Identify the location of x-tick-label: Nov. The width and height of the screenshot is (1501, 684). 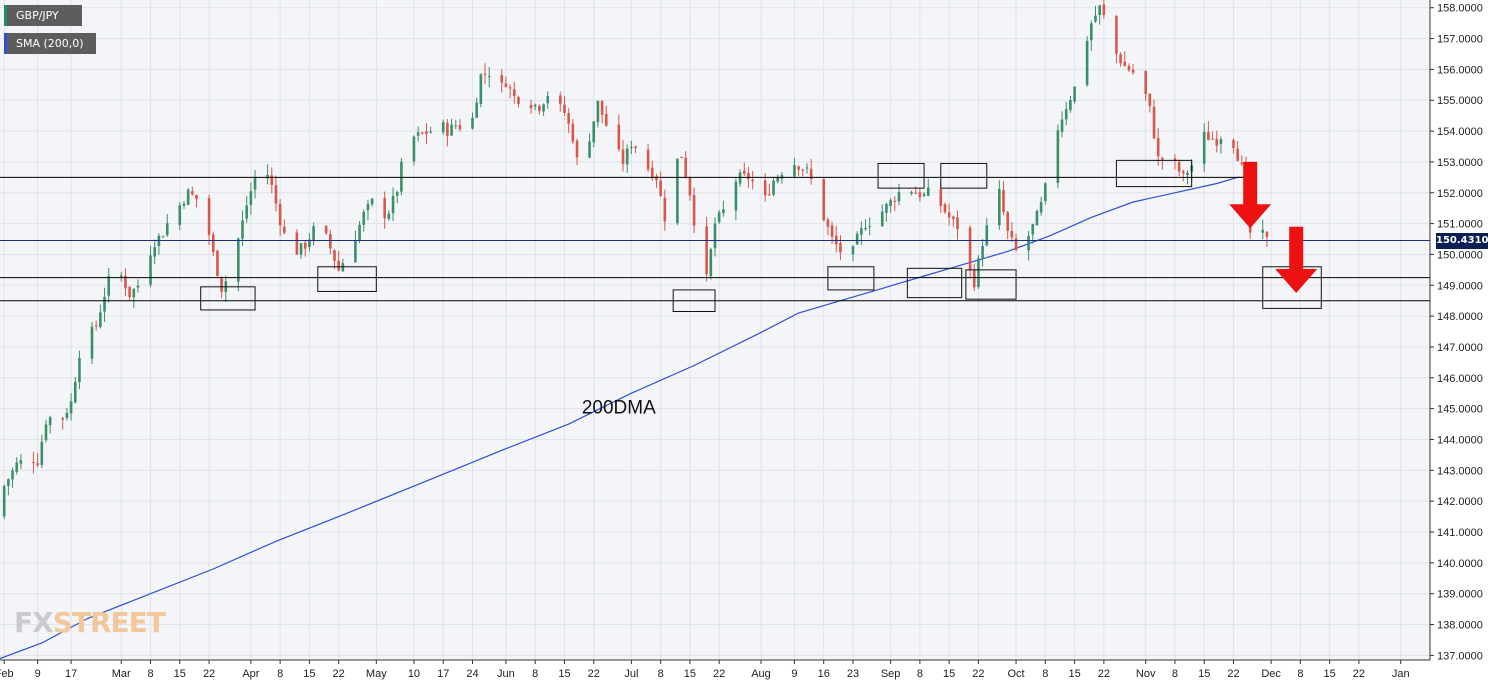
(1146, 674).